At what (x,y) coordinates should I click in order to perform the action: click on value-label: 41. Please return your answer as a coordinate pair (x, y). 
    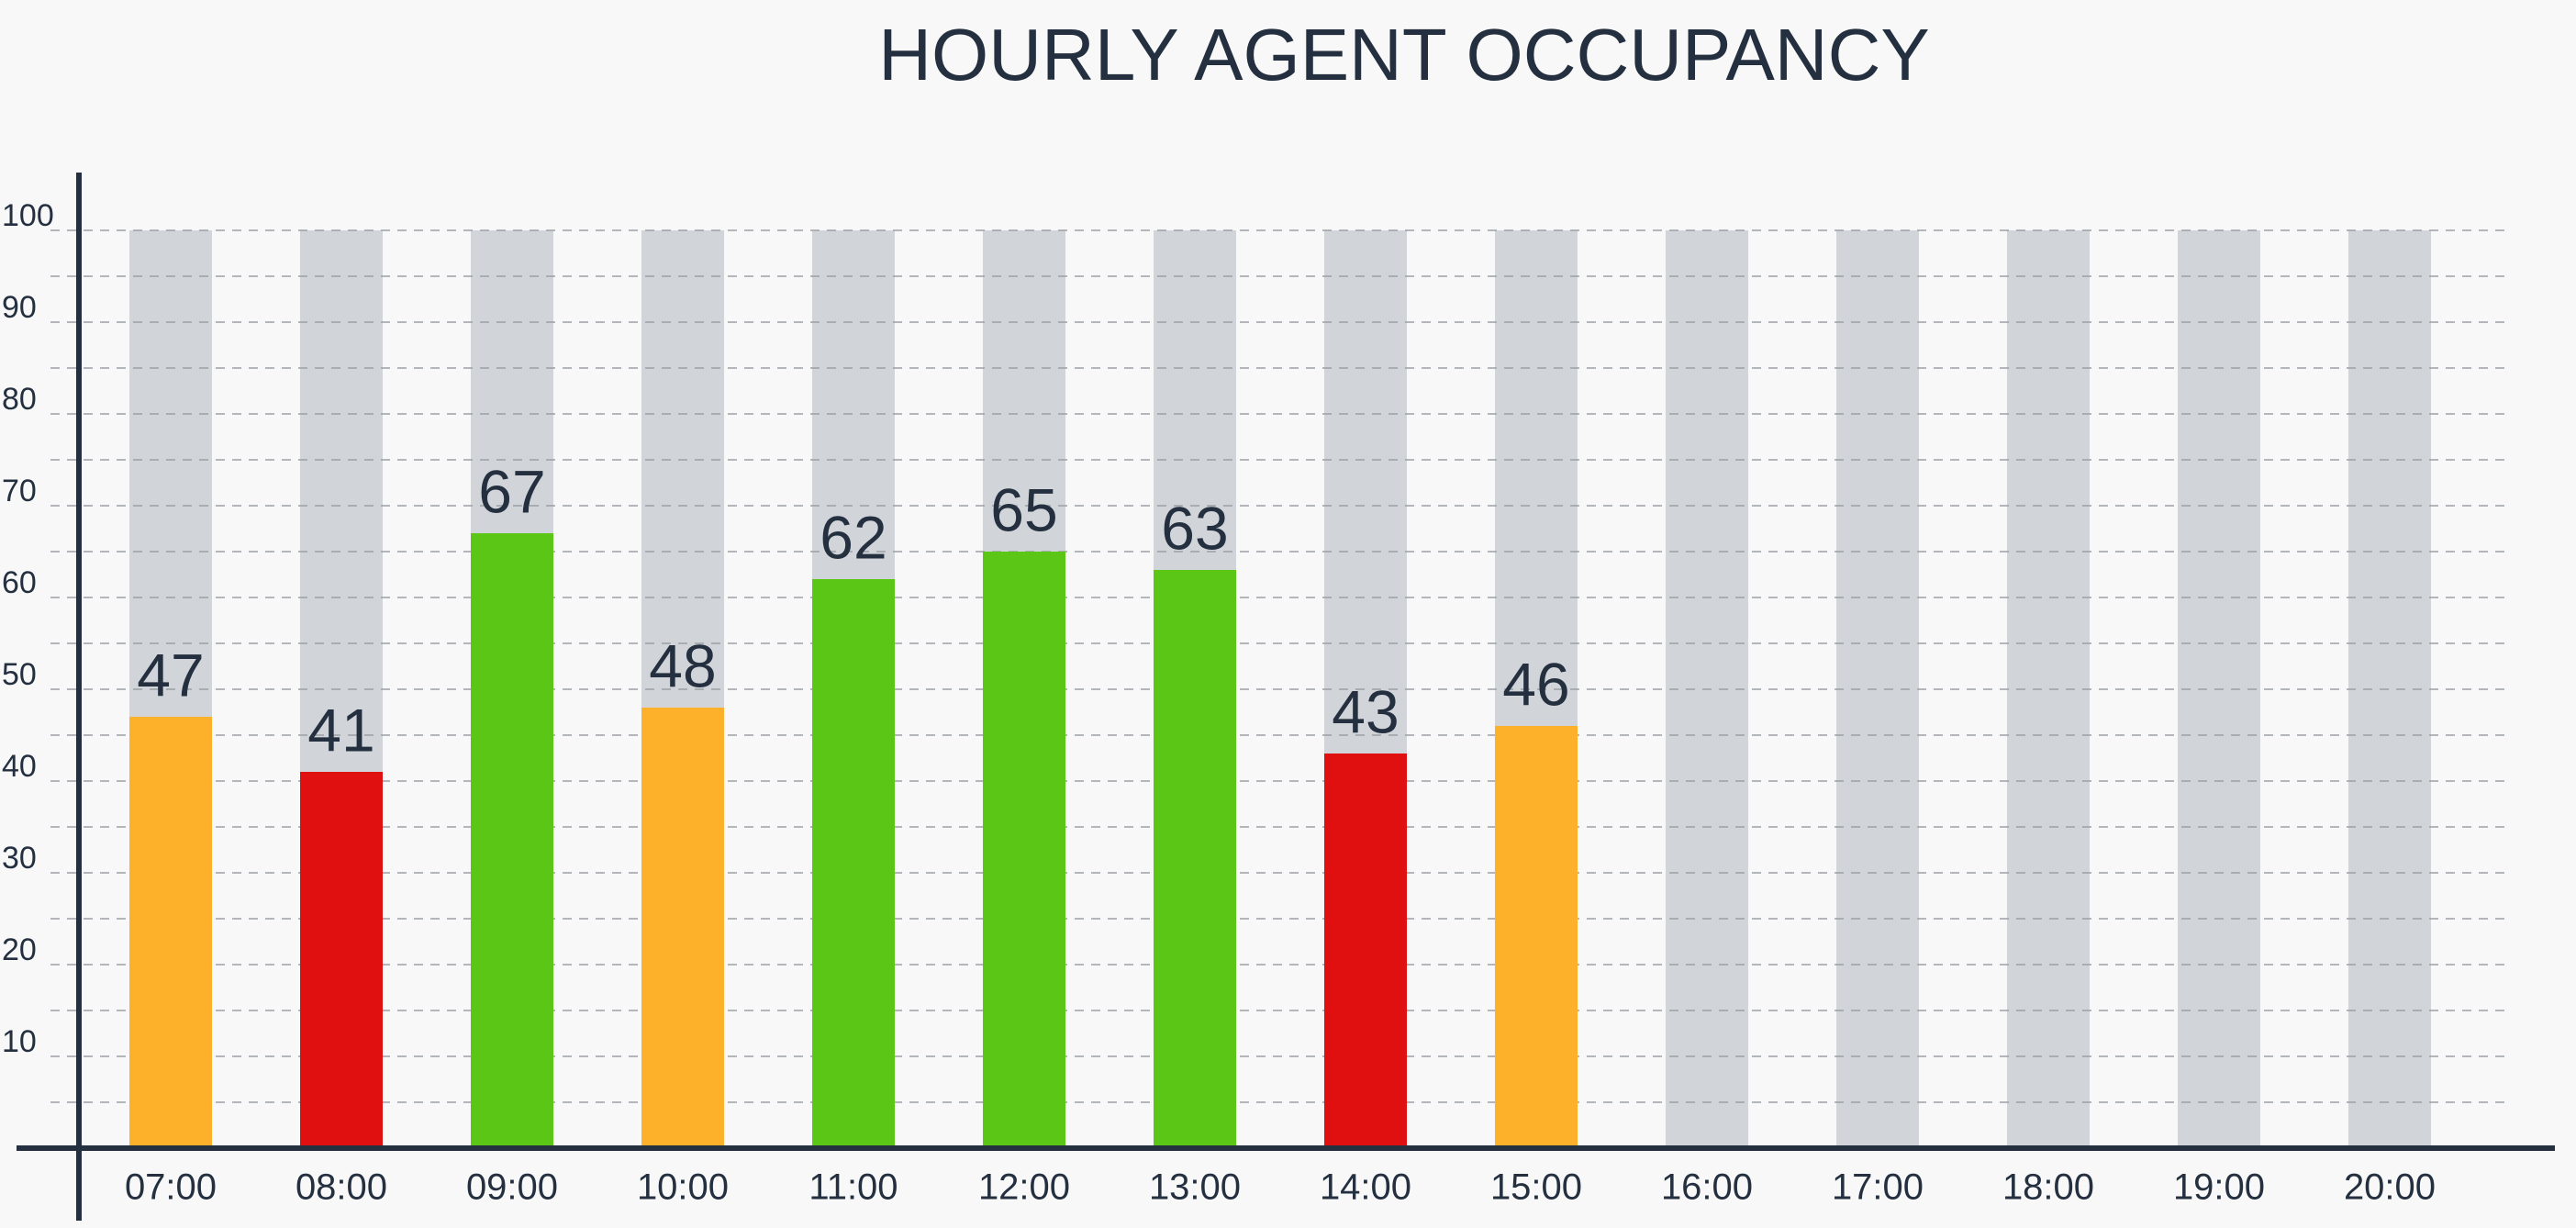
    Looking at the image, I should click on (341, 730).